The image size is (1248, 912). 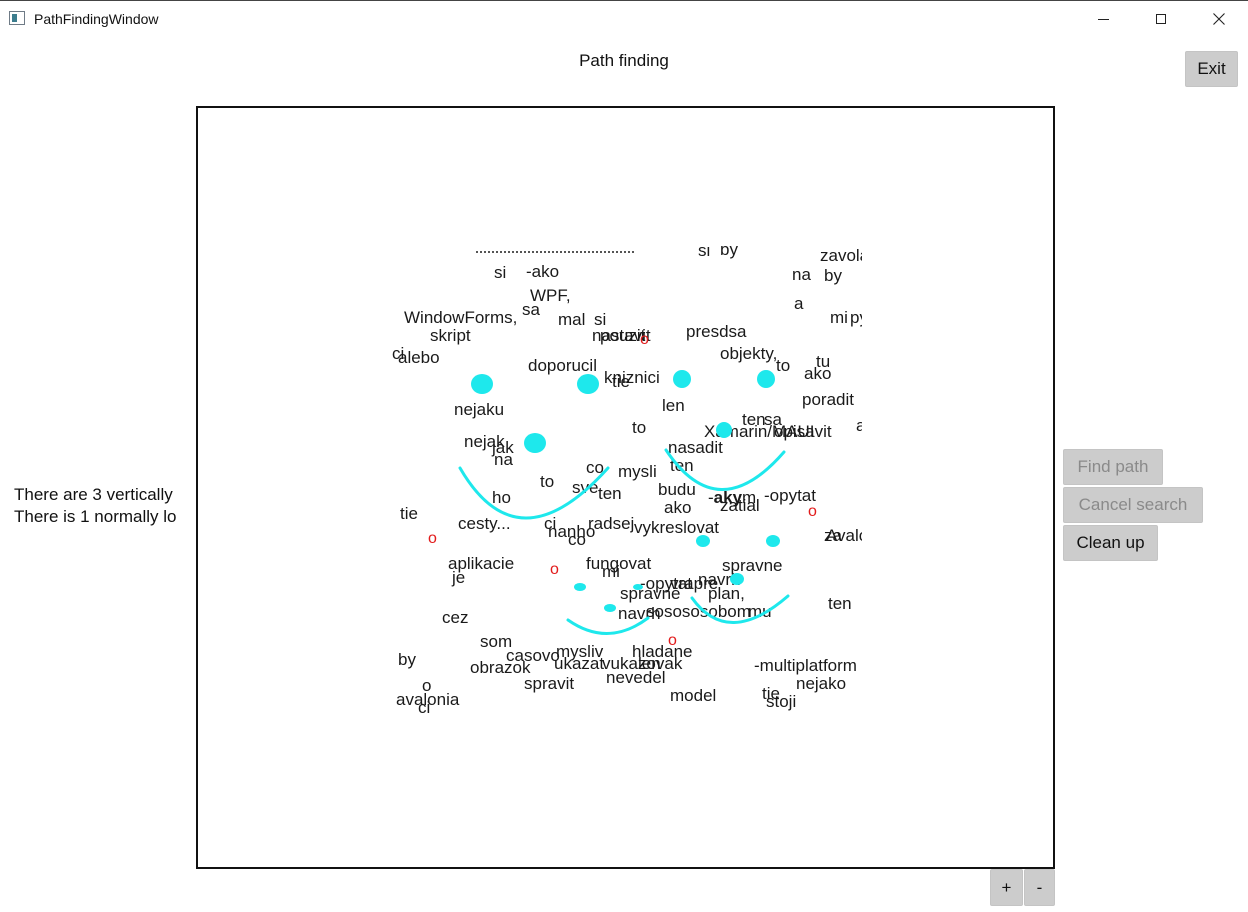 What do you see at coordinates (749, 353) in the screenshot?
I see `graph-word: objekty,` at bounding box center [749, 353].